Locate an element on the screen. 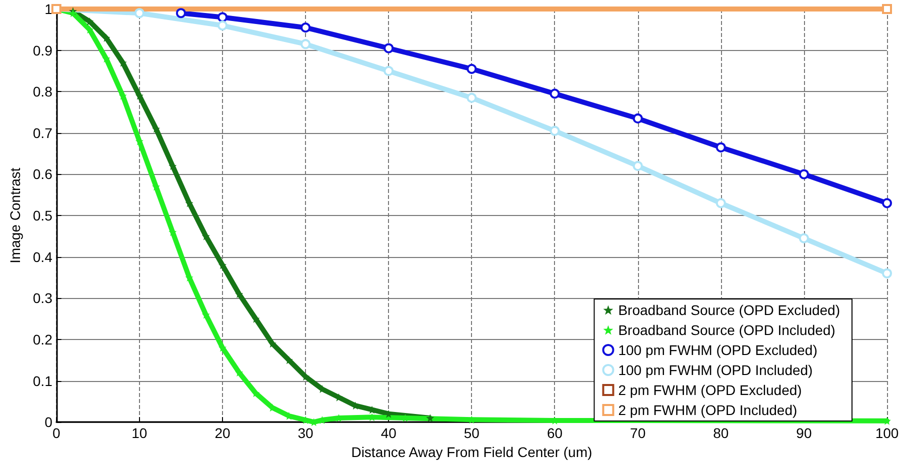 This screenshot has width=902, height=464. y-tick-label: 0 is located at coordinates (48, 422).